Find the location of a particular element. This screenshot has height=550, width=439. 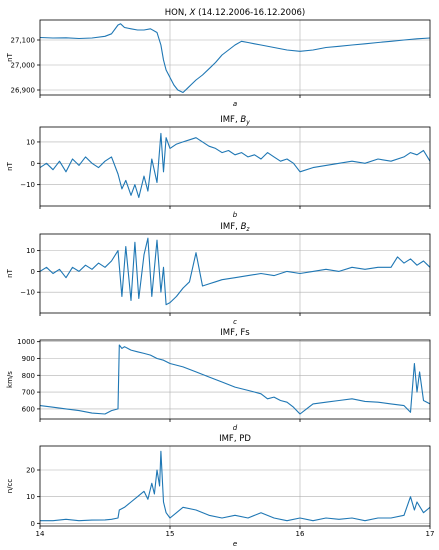

x-tick-label: 17 is located at coordinates (430, 534).